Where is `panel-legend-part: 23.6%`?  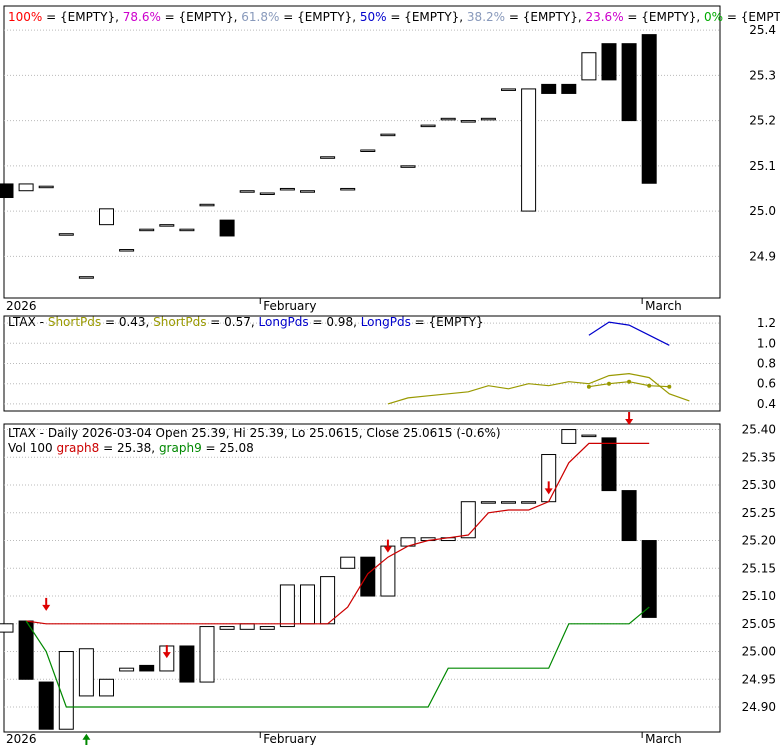
panel-legend-part: 23.6% is located at coordinates (604, 17).